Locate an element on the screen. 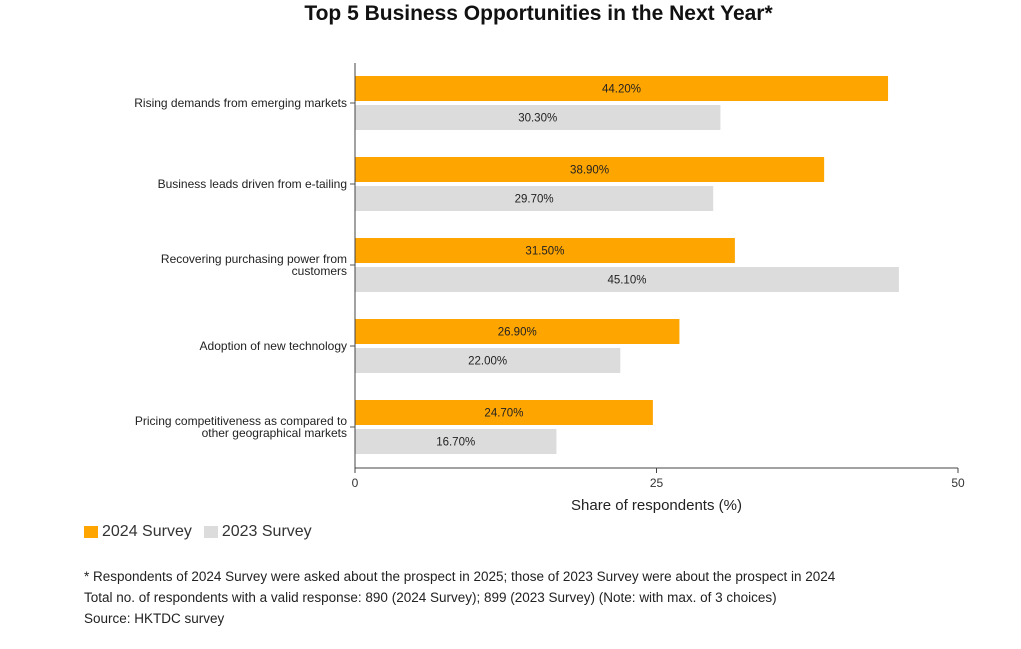 Image resolution: width=1021 pixels, height=649 pixels. category-label-3: customers is located at coordinates (319, 271).